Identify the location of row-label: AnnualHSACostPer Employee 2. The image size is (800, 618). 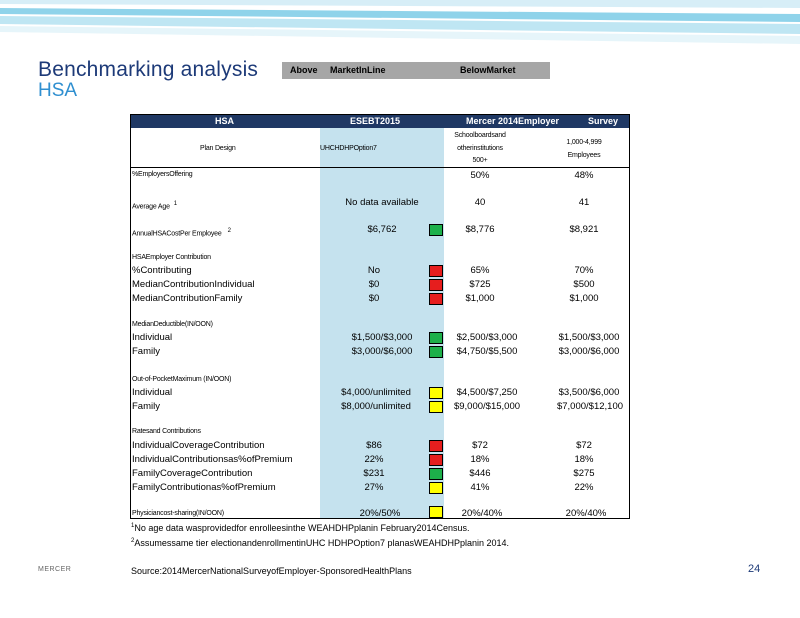
(181, 233).